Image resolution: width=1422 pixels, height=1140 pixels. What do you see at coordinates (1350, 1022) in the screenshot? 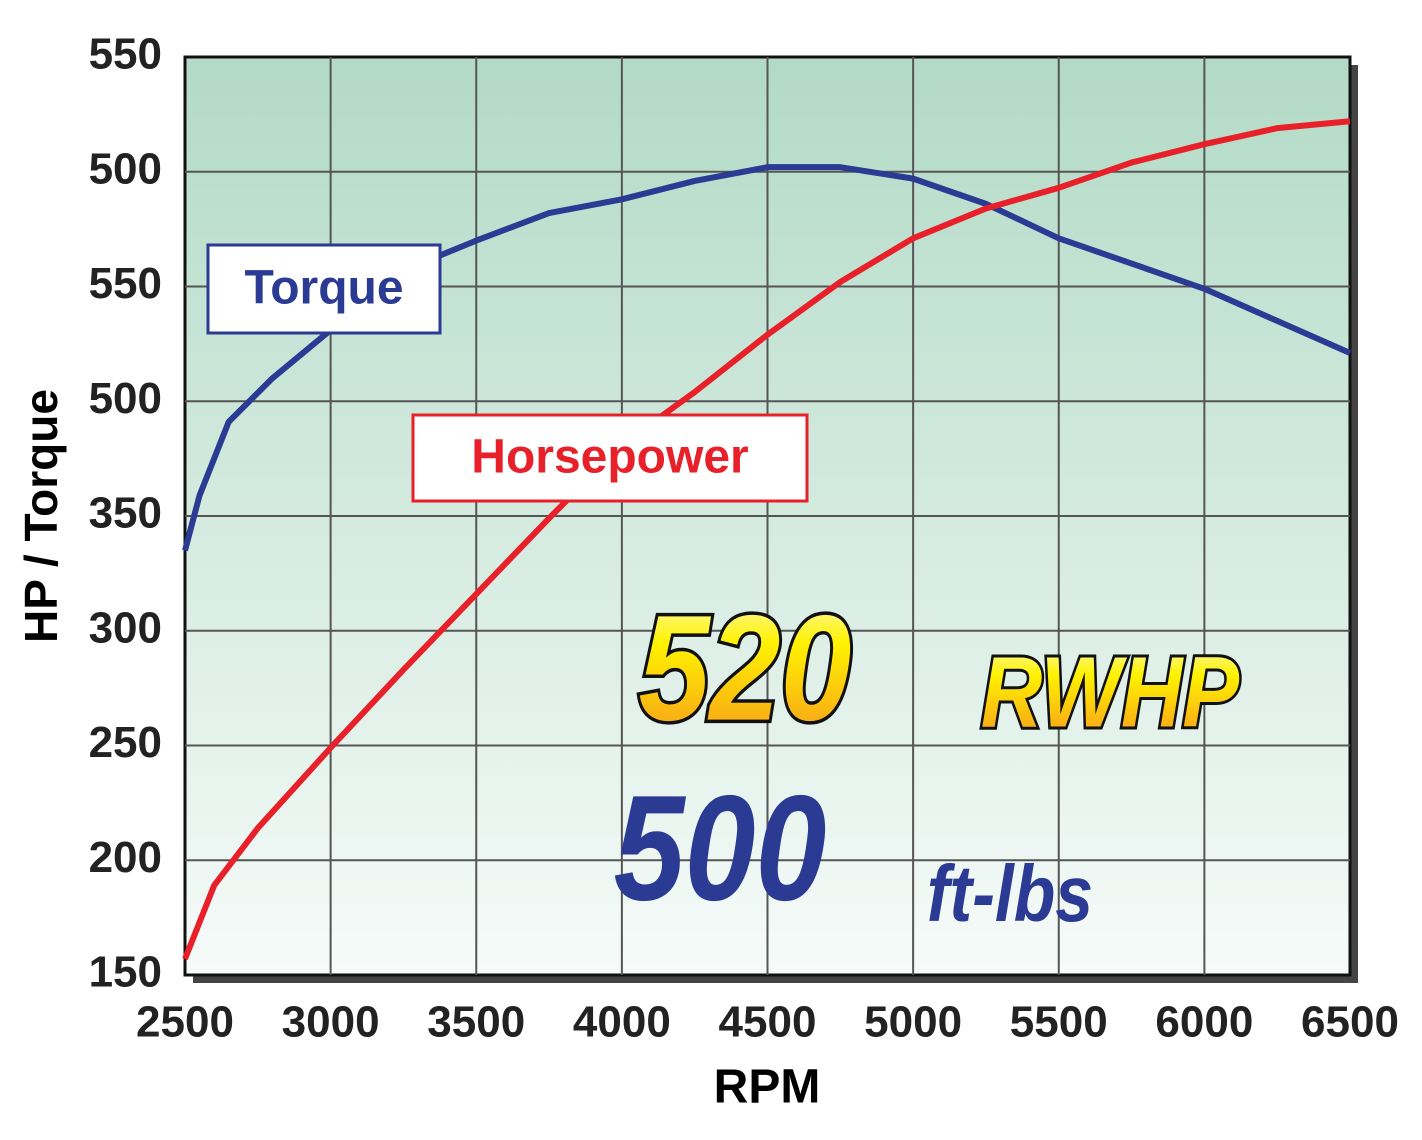
I see `x-tick-label: 6500` at bounding box center [1350, 1022].